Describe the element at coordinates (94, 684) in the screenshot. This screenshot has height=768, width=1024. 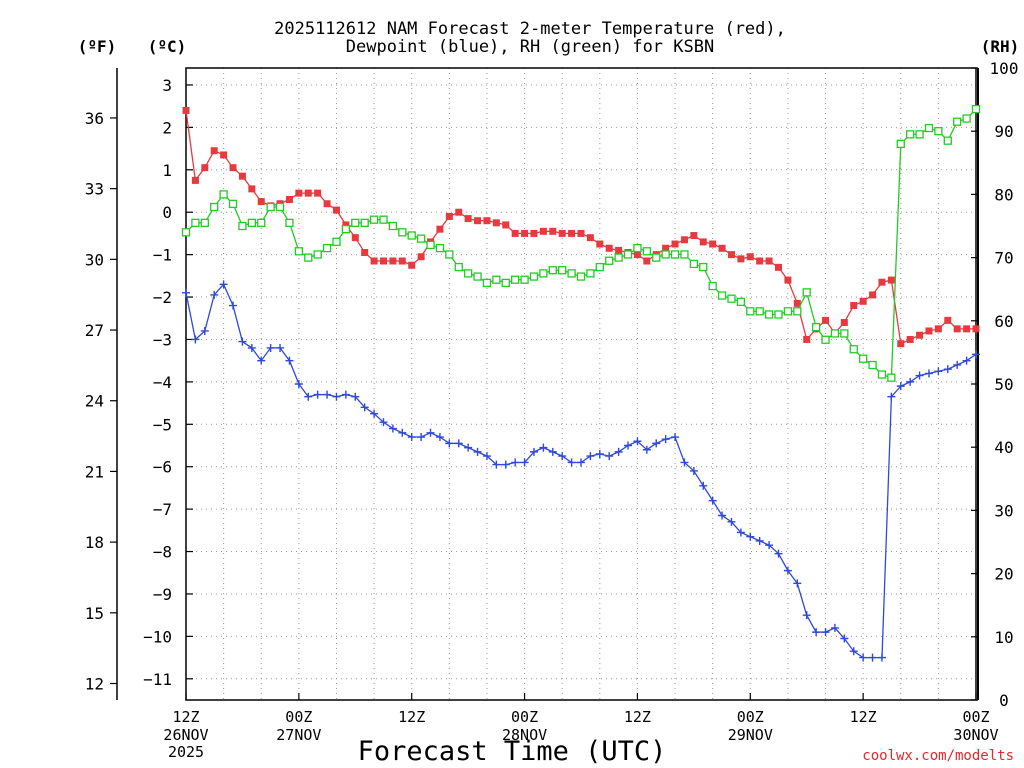
I see `fahrenheit-tick-label-8: 12` at that location.